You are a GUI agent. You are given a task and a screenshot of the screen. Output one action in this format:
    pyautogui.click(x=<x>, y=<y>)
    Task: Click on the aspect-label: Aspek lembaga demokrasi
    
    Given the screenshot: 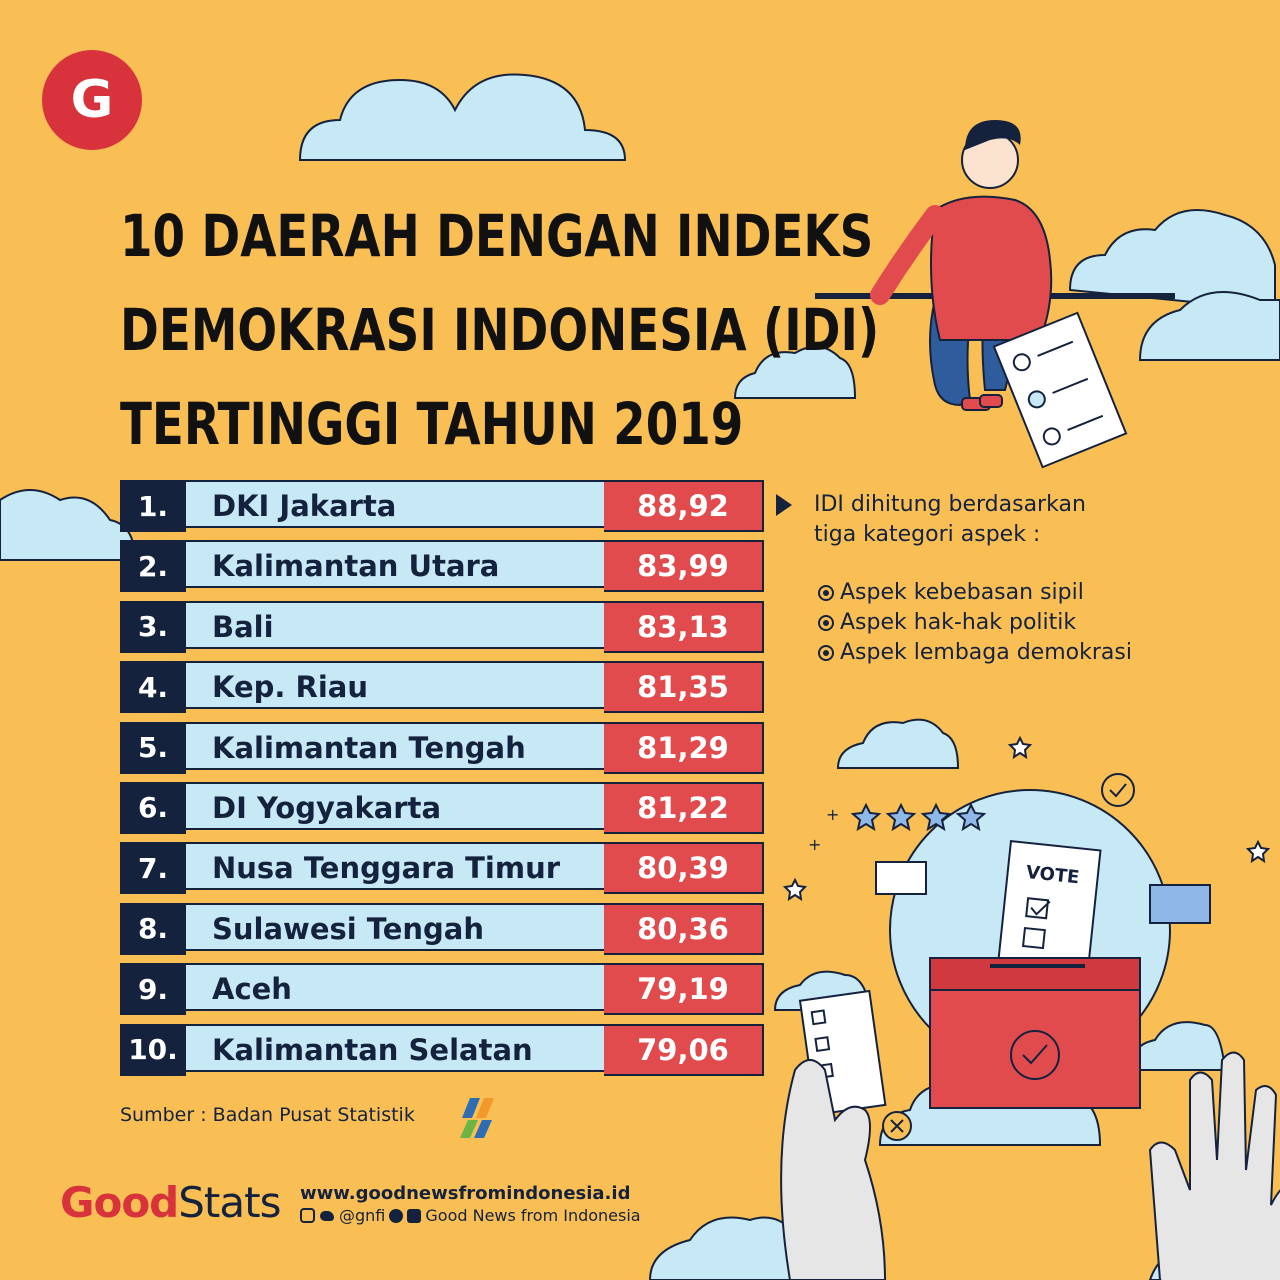 What is the action you would take?
    pyautogui.click(x=986, y=652)
    